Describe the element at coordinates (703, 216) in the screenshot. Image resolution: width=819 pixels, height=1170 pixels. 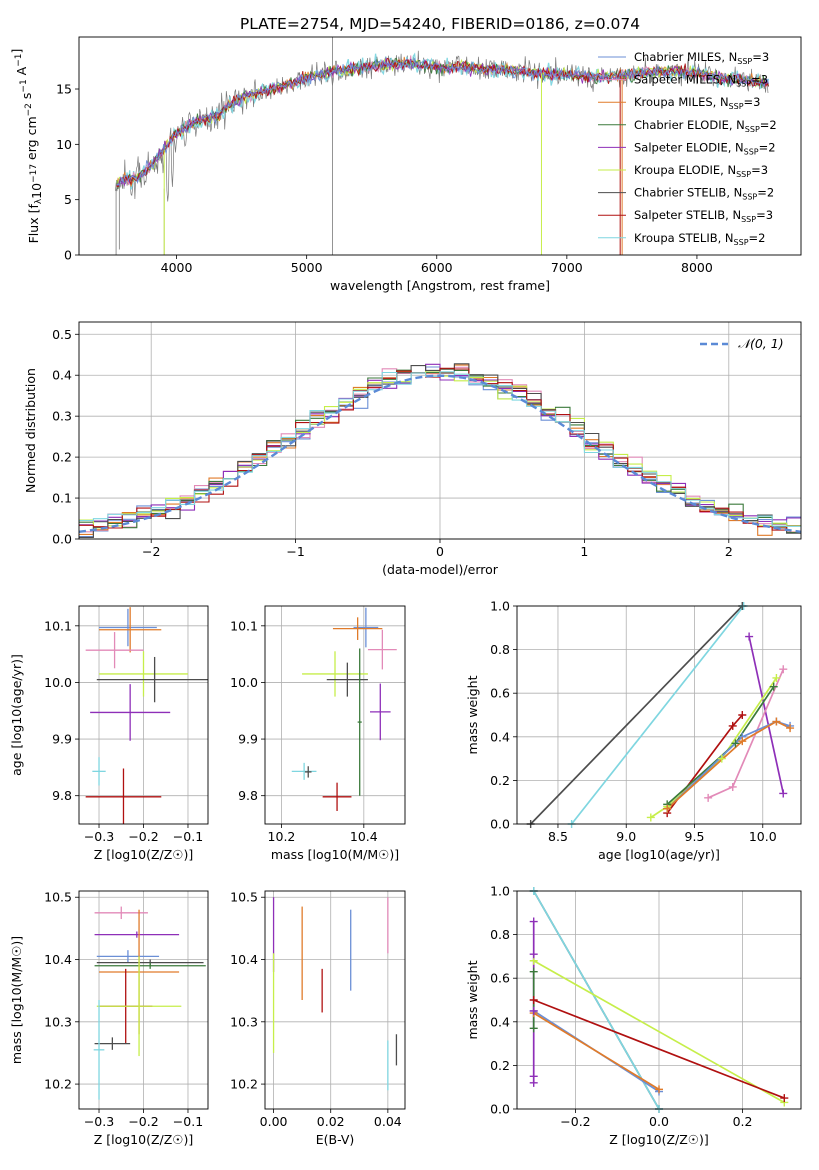
I see `legend-label-salp_stelib: Salpeter STELIB, NSSP=3` at that location.